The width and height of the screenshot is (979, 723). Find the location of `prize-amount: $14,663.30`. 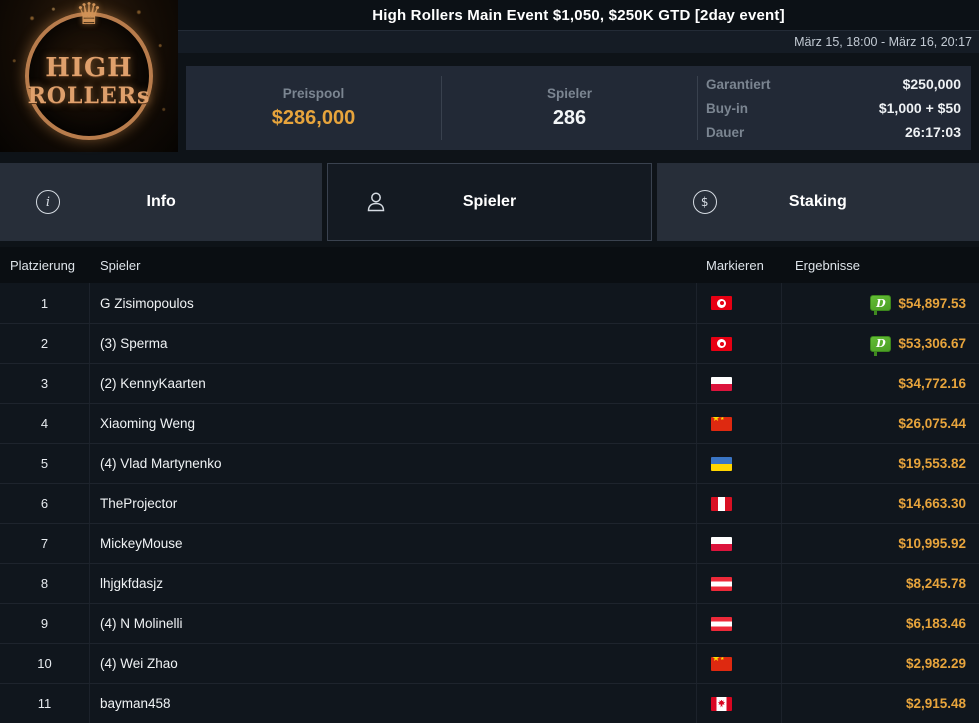

prize-amount: $14,663.30 is located at coordinates (932, 503).